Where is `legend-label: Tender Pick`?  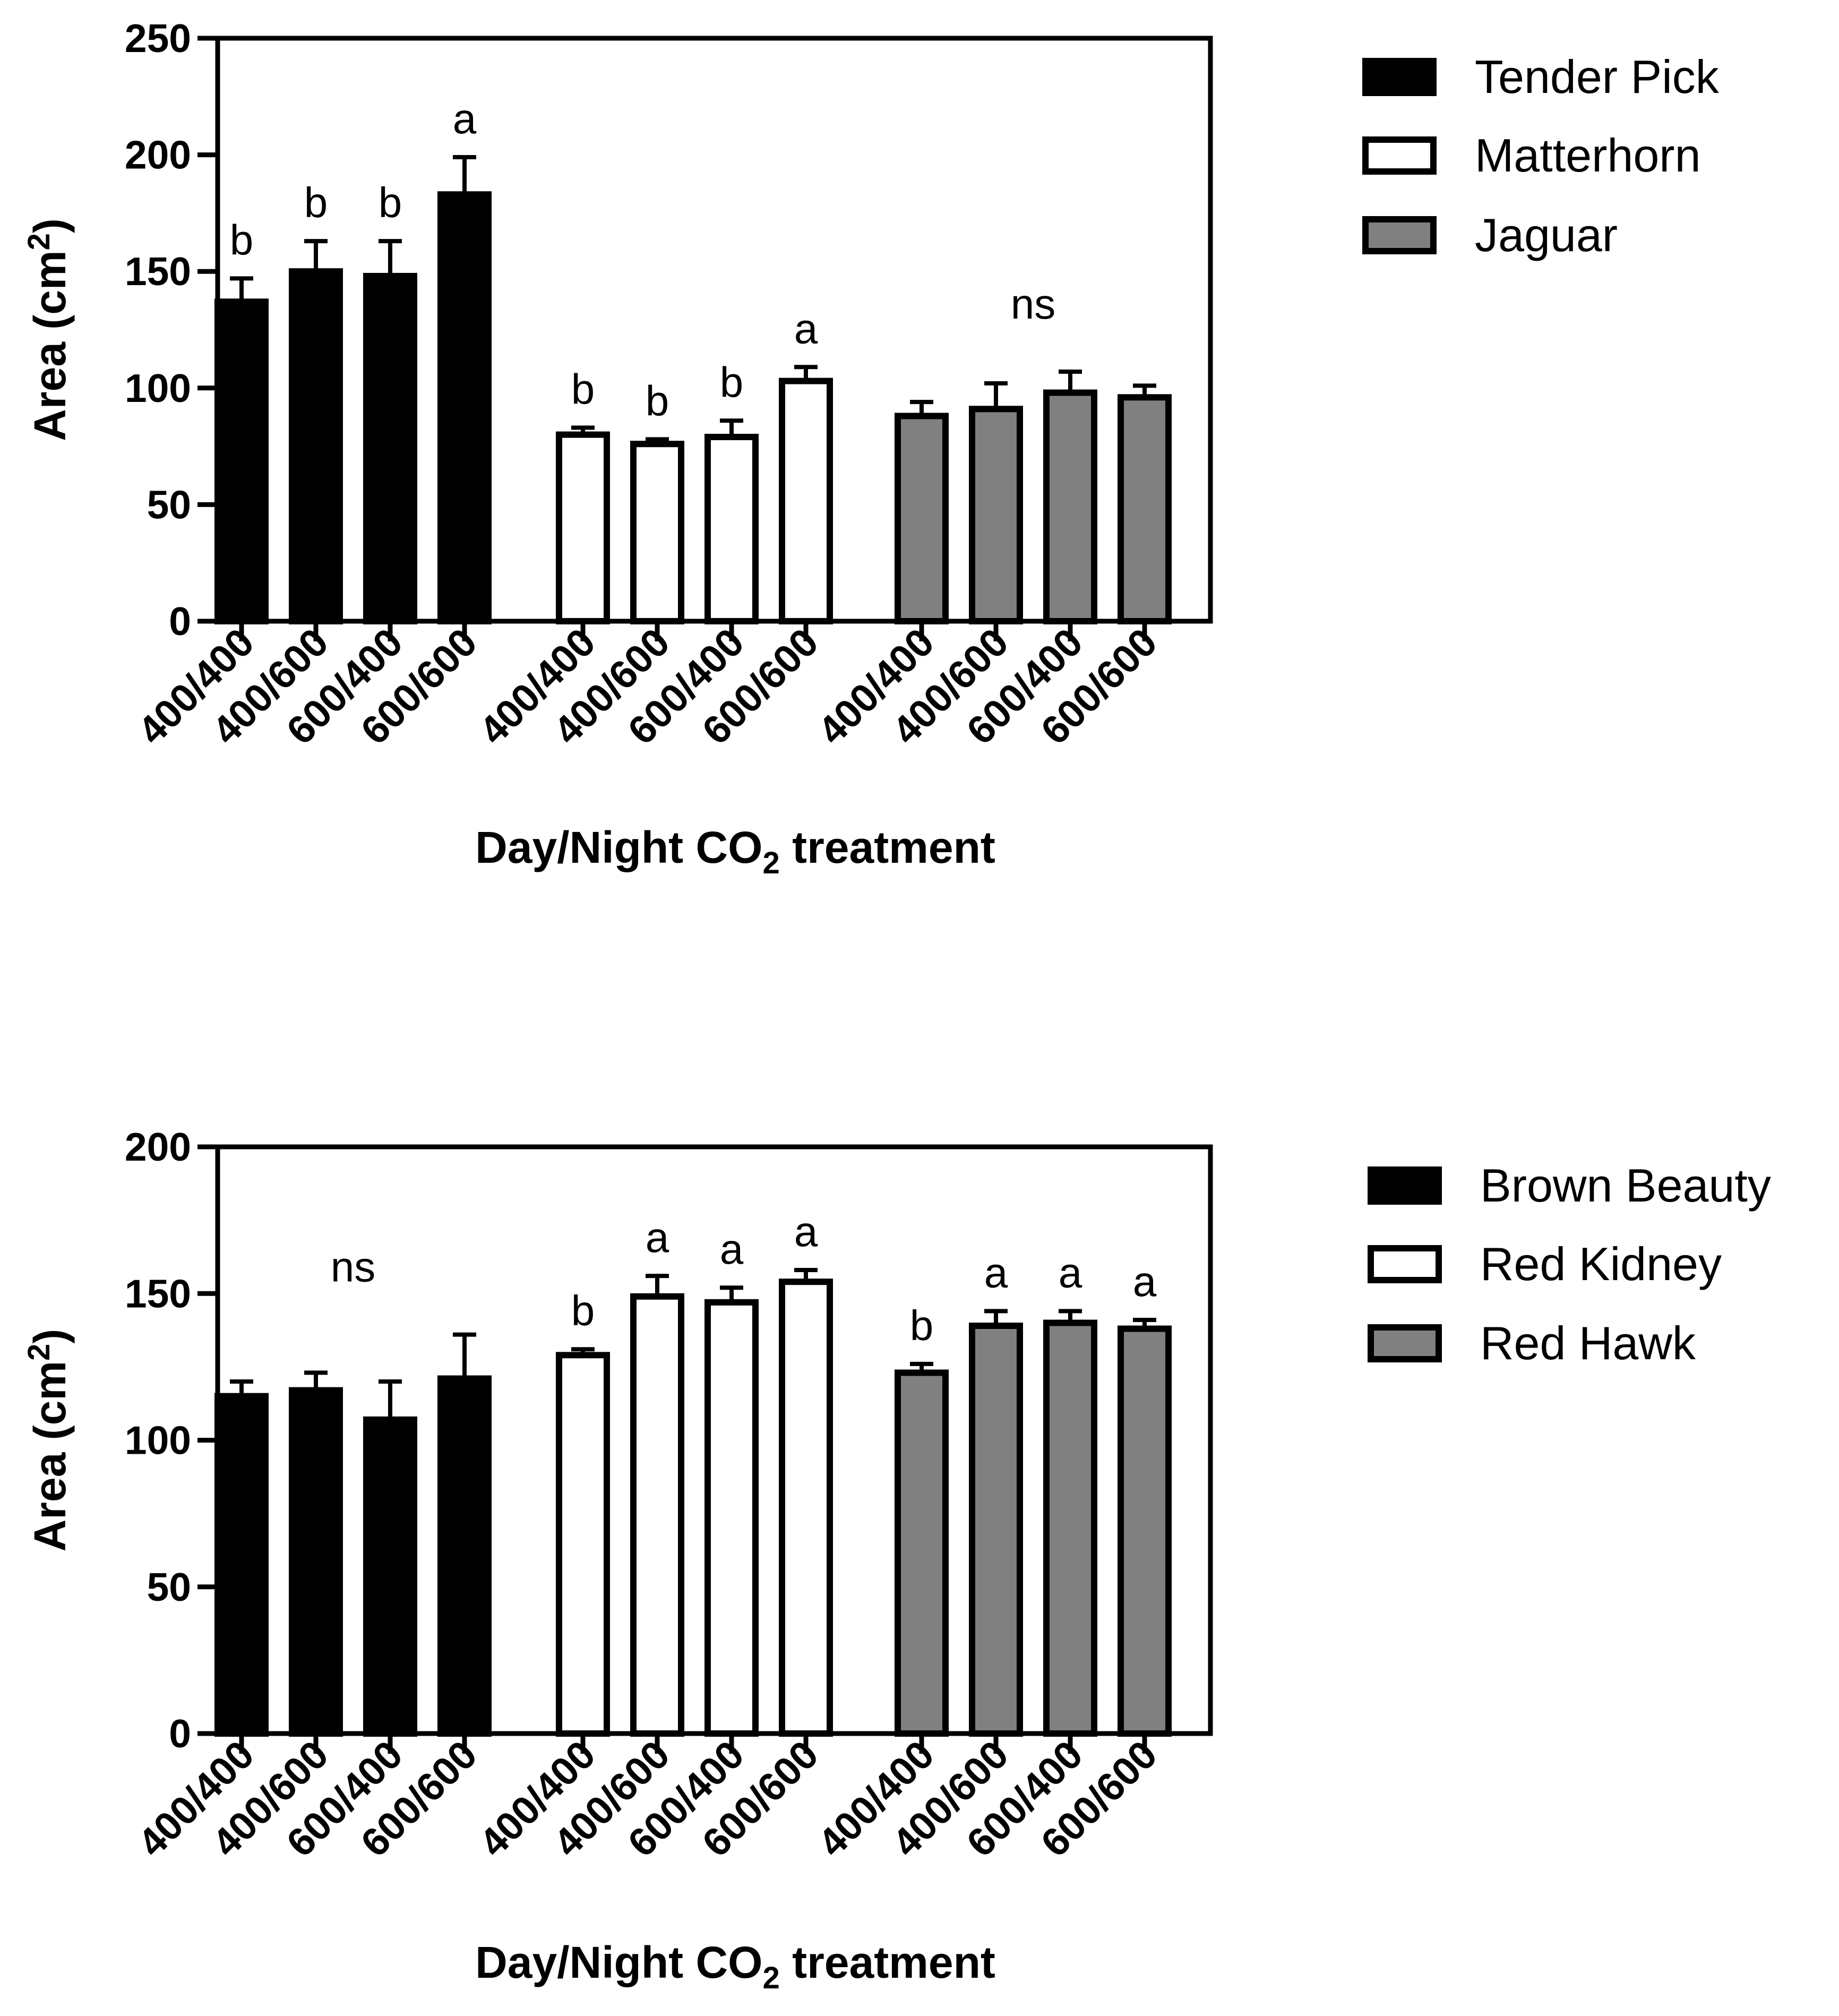
legend-label: Tender Pick is located at coordinates (1597, 77).